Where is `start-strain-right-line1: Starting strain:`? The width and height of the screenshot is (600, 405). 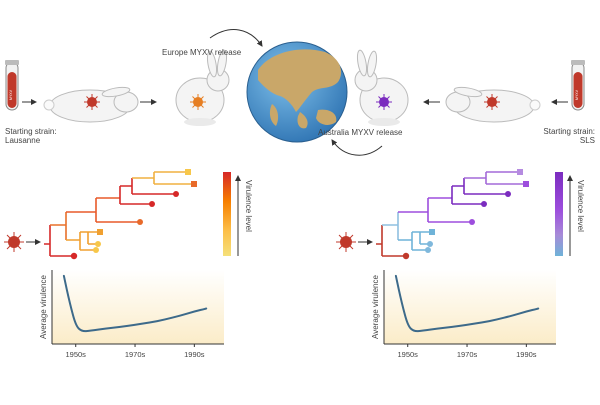 start-strain-right-line1: Starting strain: is located at coordinates (569, 131).